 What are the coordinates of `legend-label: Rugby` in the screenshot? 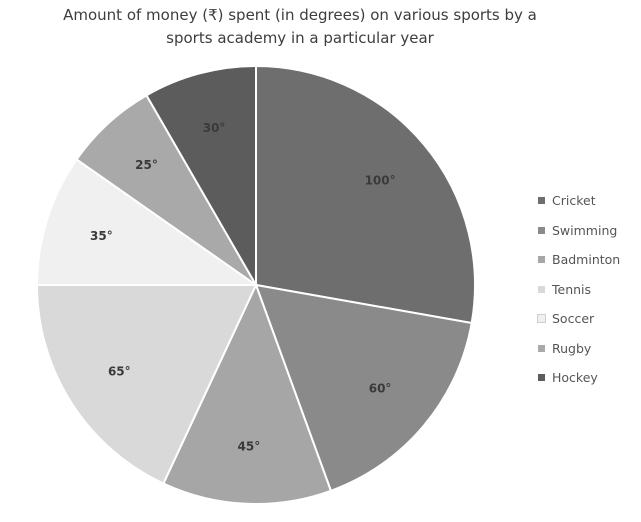 It's located at (572, 348).